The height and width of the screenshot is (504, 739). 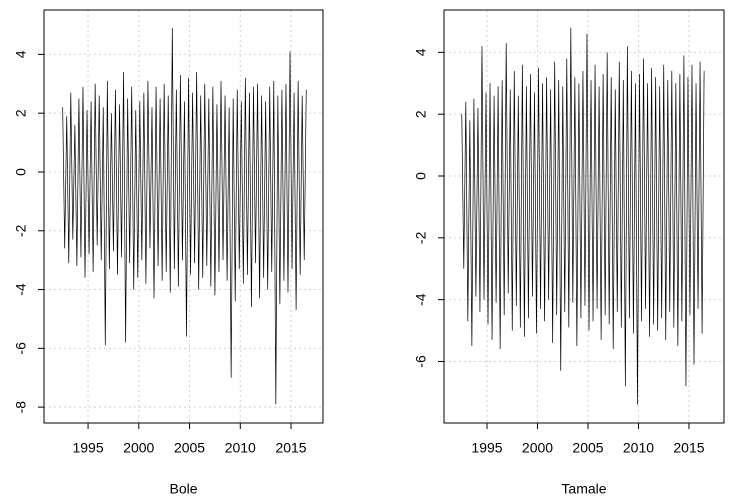 I want to click on x-axis-label: Bole, so click(x=183, y=489).